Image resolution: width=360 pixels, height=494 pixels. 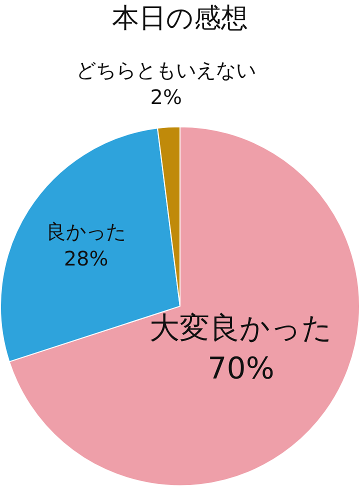 I want to click on data-label: 2%, so click(x=166, y=96).